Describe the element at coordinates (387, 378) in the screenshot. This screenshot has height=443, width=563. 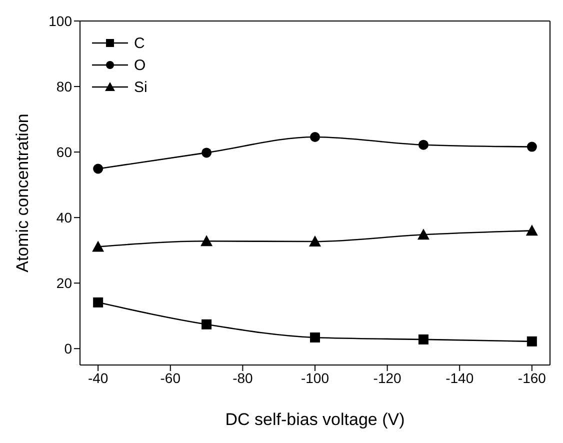
I see `x-tick-label: -120` at that location.